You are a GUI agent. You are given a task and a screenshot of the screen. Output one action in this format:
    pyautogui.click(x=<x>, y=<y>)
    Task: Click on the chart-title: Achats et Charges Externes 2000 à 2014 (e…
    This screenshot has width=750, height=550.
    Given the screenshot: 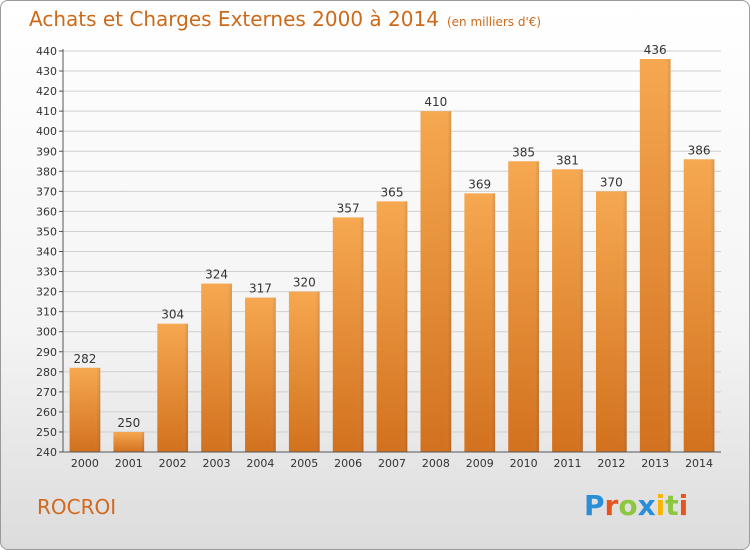 What is the action you would take?
    pyautogui.click(x=285, y=19)
    